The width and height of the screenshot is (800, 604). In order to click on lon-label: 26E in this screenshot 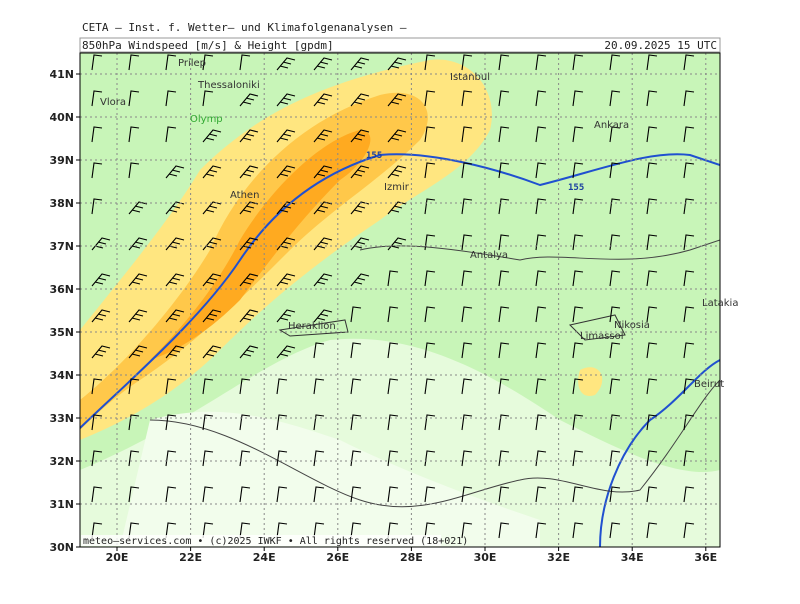, I will do `click(337, 557)`.